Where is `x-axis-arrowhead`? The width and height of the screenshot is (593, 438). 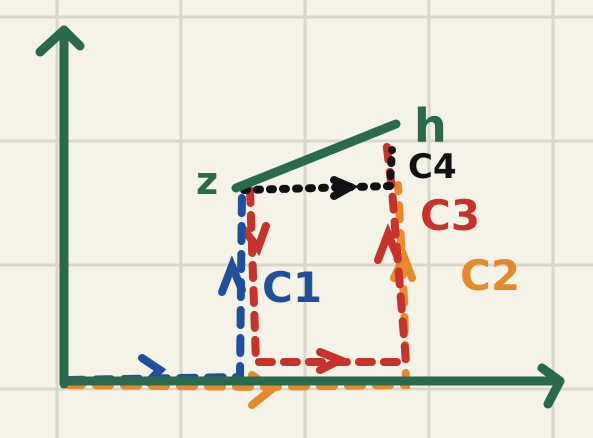
x-axis-arrowhead is located at coordinates (551, 386).